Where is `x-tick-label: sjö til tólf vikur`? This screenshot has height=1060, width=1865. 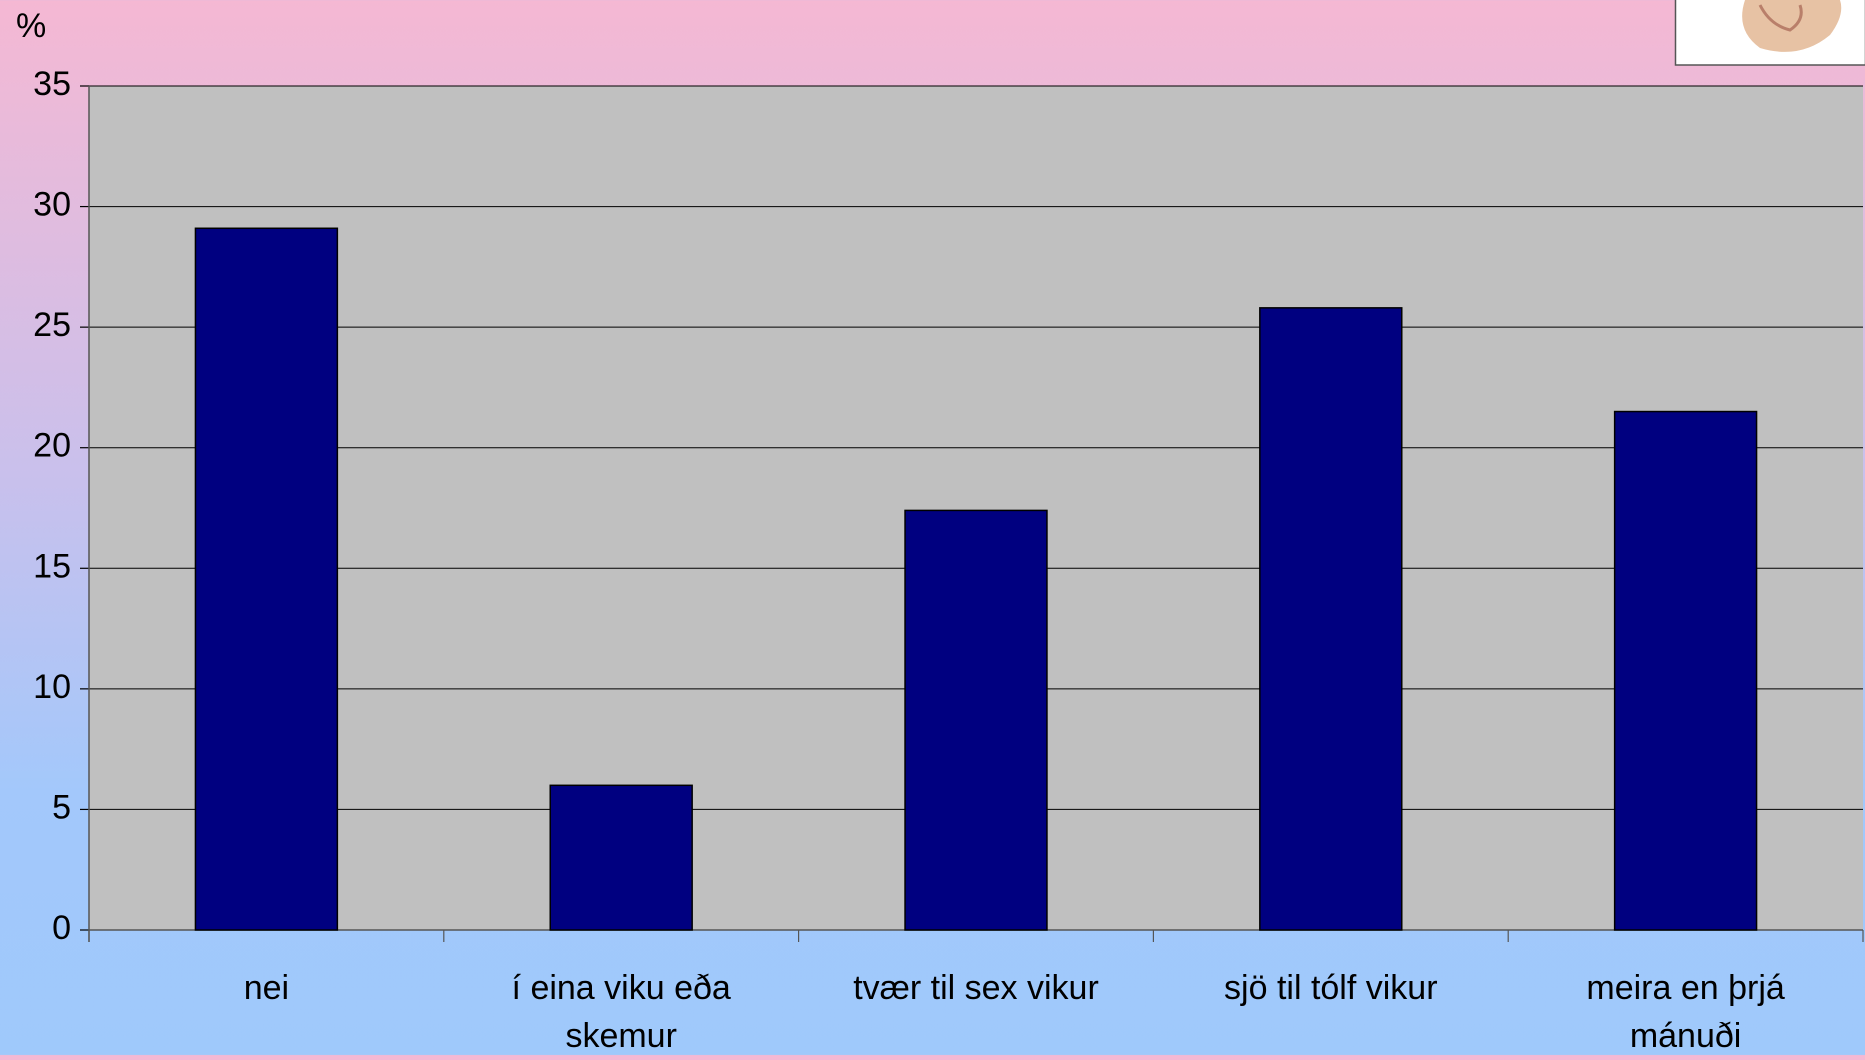
x-tick-label: sjö til tólf vikur is located at coordinates (1331, 988).